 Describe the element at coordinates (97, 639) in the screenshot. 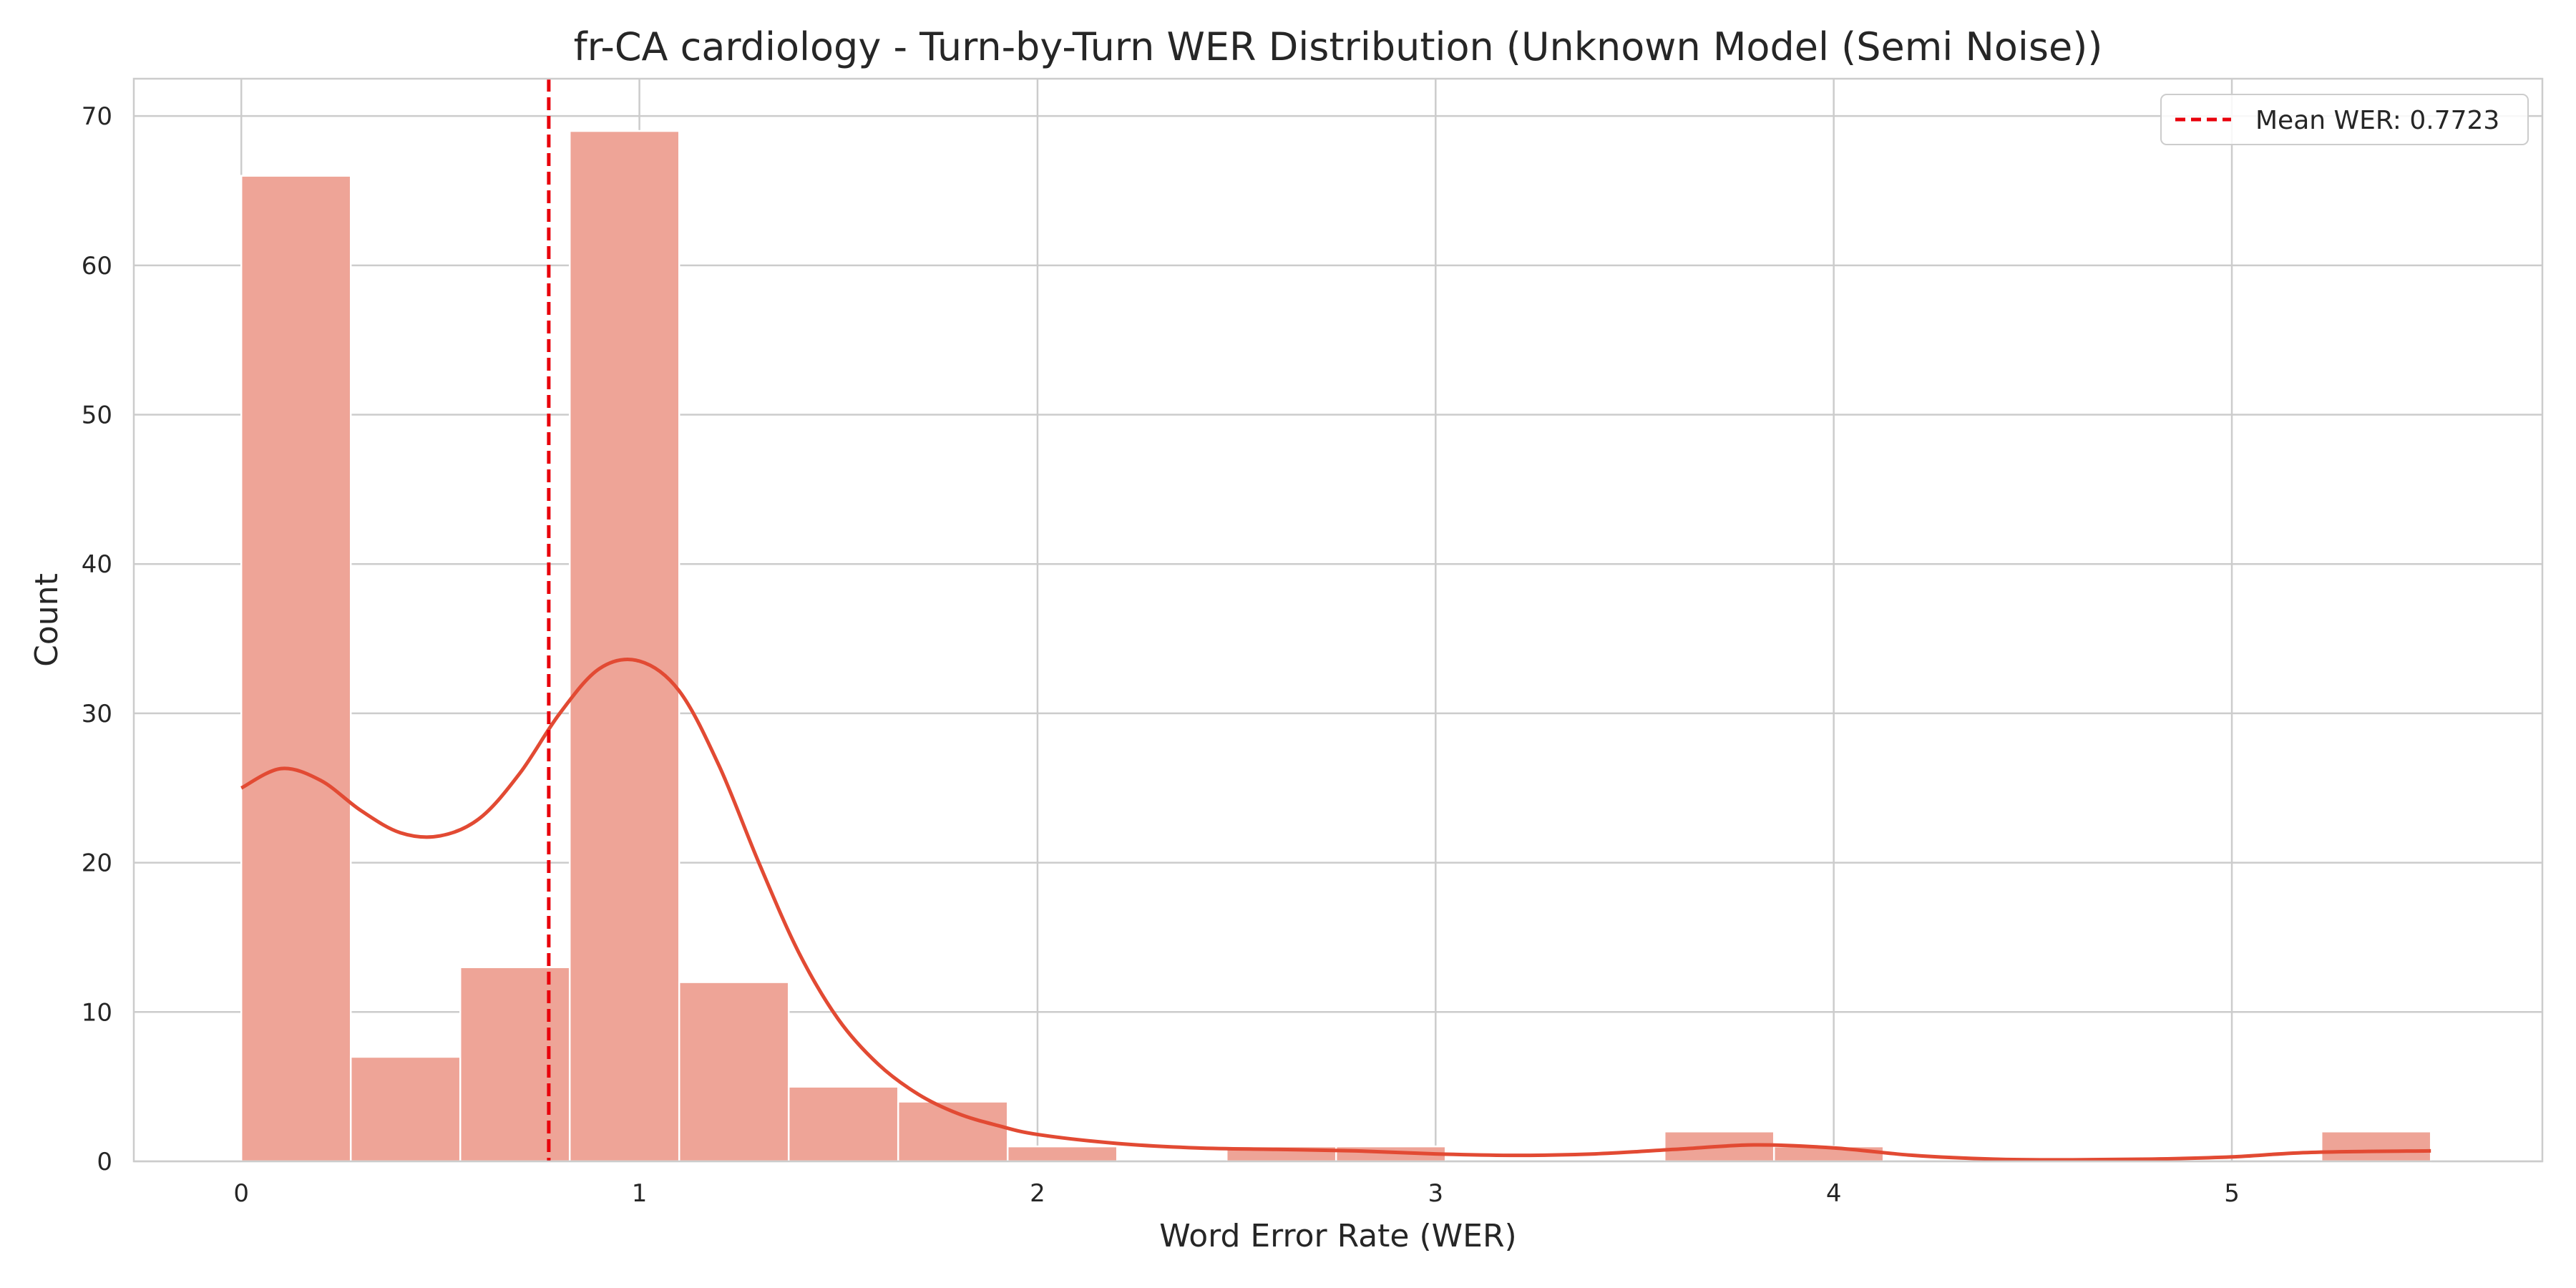

I see `y-tick-labels: 0 10 20 30 40 50 60 70` at that location.